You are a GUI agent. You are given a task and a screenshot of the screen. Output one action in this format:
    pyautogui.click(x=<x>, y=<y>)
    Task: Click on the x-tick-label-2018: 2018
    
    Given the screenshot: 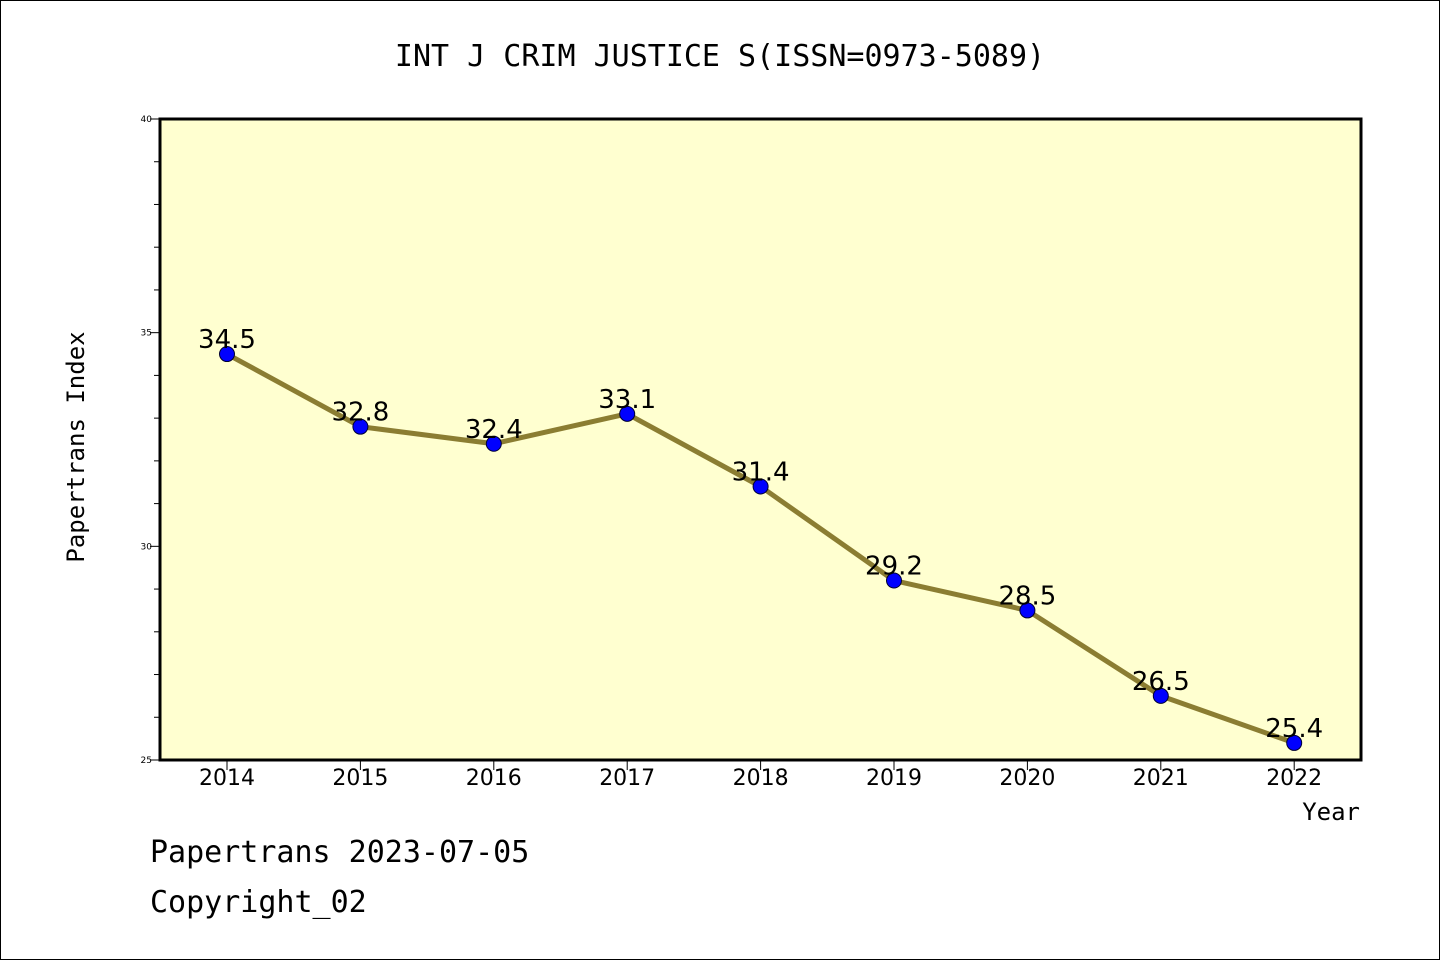 What is the action you would take?
    pyautogui.click(x=761, y=778)
    